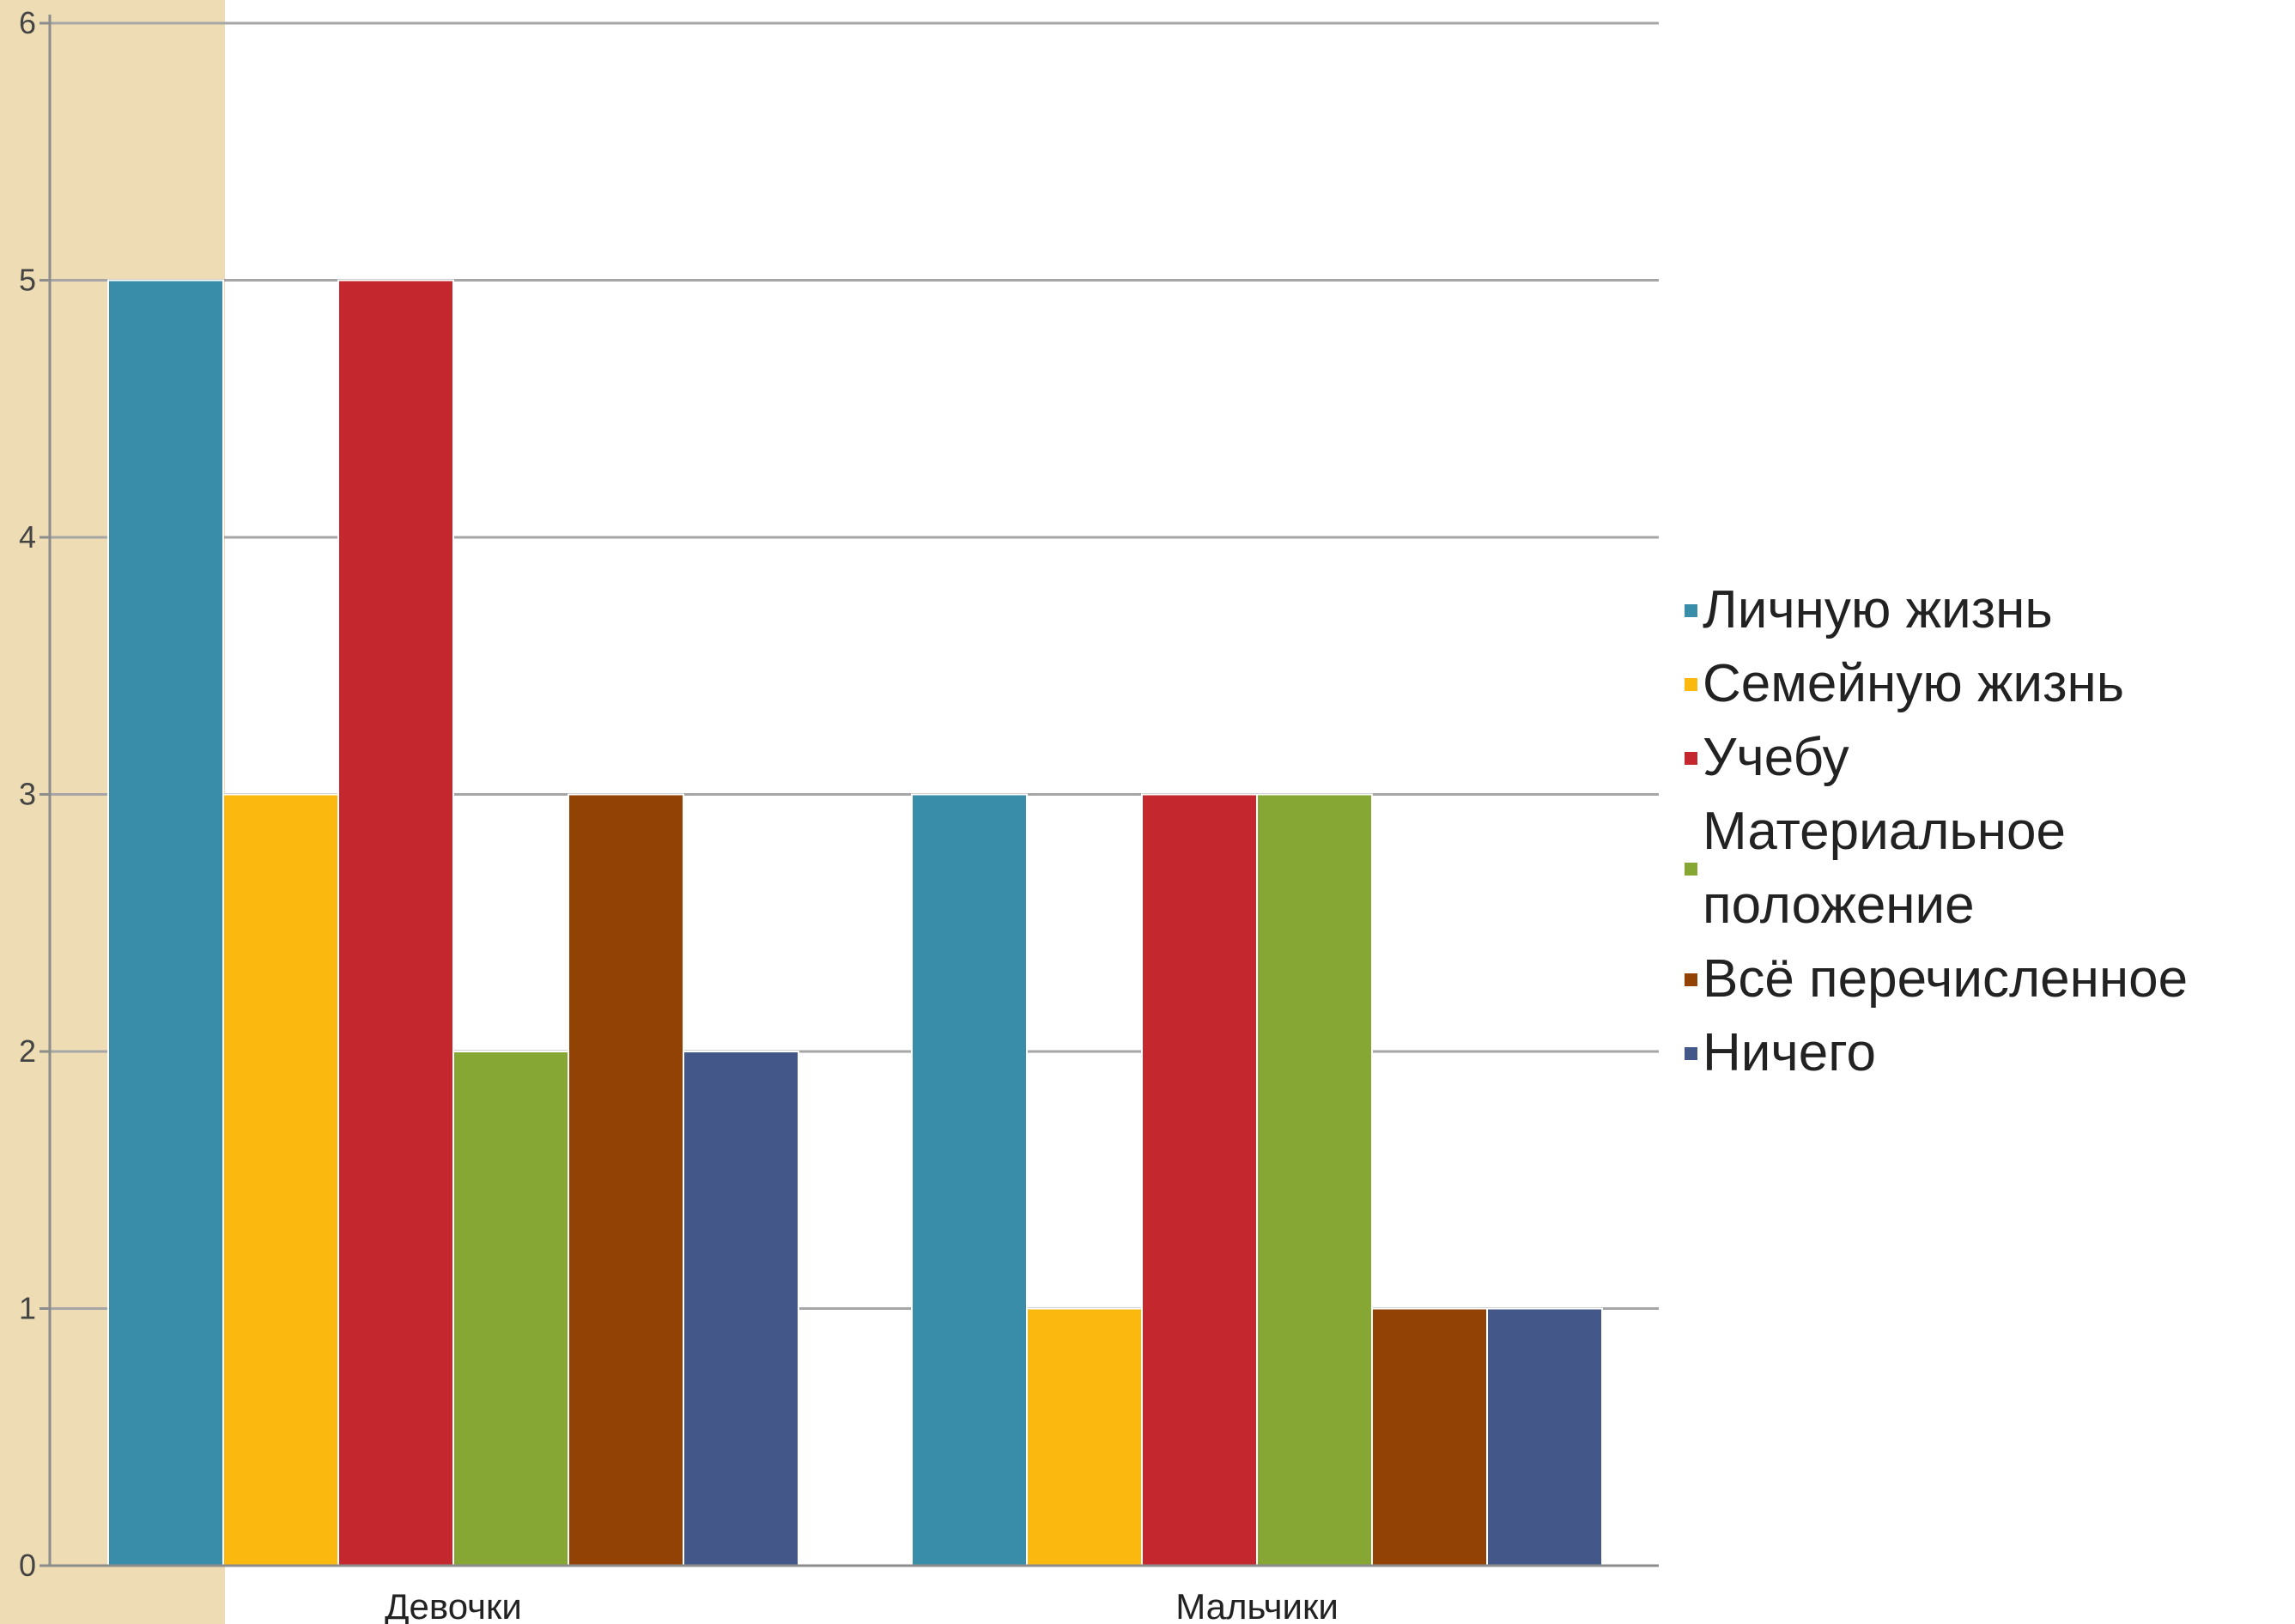  Describe the element at coordinates (27, 280) in the screenshot. I see `y-tick-label-5: 5` at that location.